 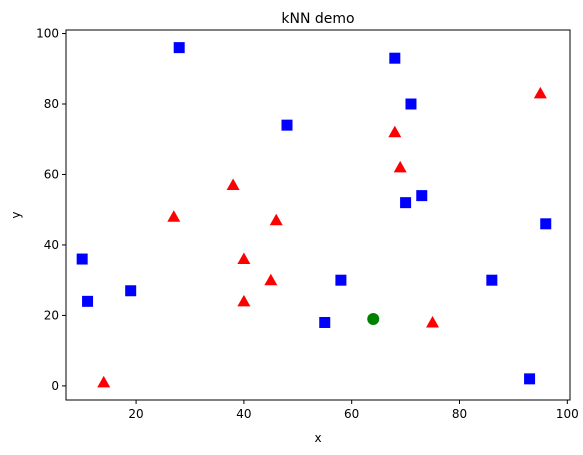 What do you see at coordinates (373, 318) in the screenshot?
I see `query-point` at bounding box center [373, 318].